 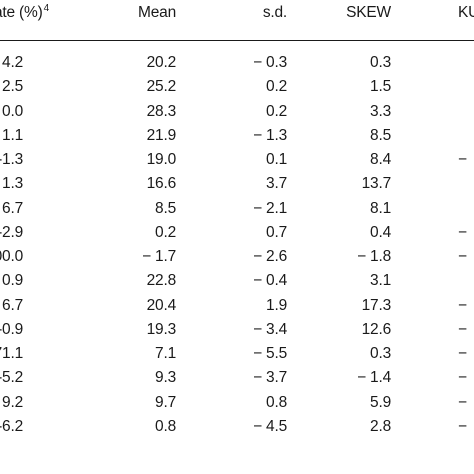 I want to click on cell-mean: 20.4, so click(x=161, y=305).